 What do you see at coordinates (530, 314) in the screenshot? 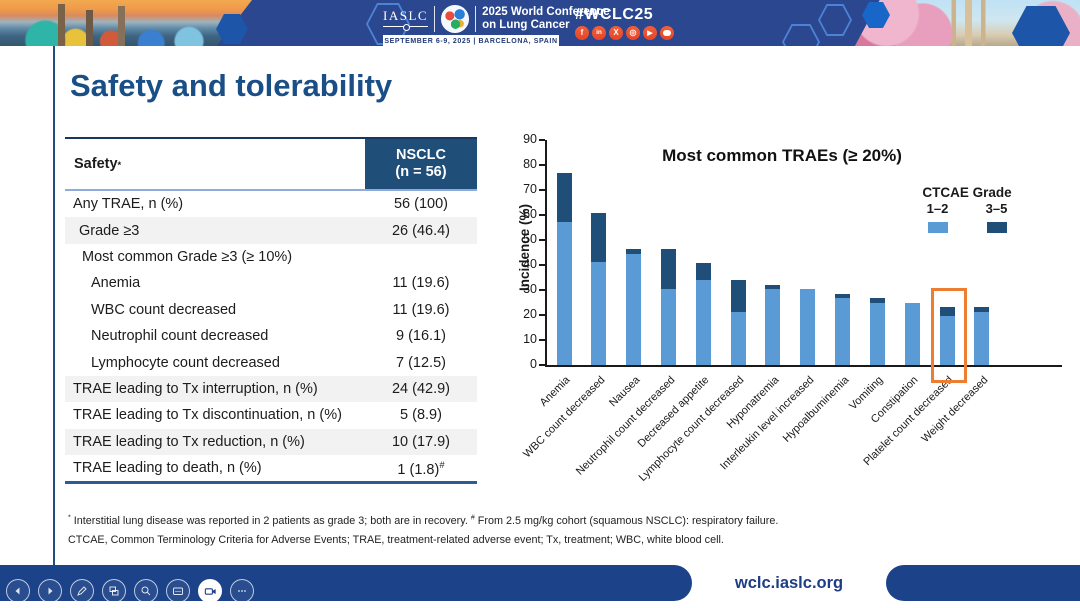
I see `y-tick-label: 20` at bounding box center [530, 314].